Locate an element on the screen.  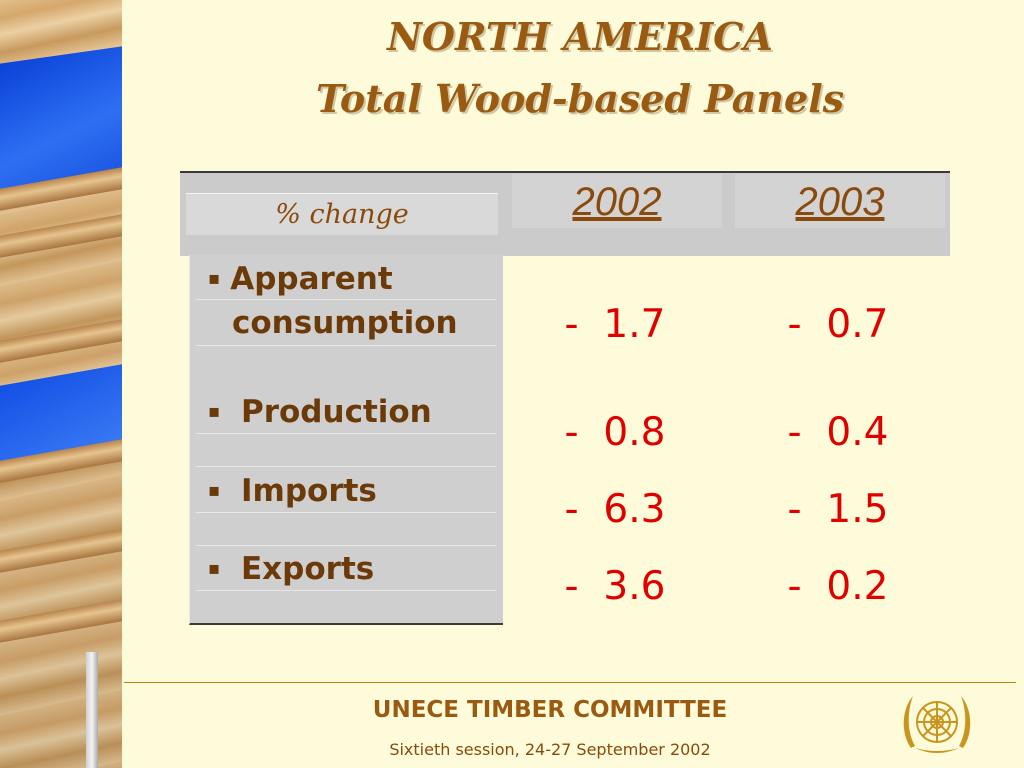
footer-session: Sixtieth session, 24-27 September 2002 is located at coordinates (550, 749).